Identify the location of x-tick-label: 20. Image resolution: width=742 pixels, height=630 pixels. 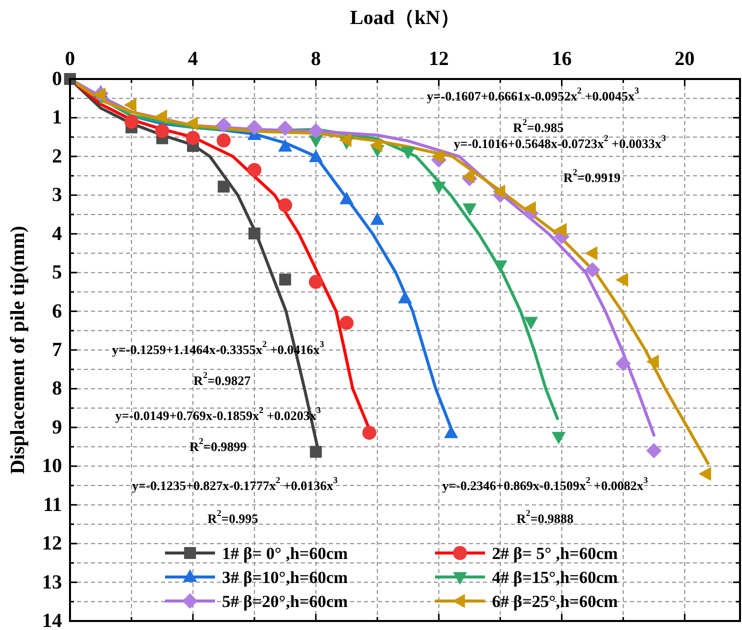
(684, 59).